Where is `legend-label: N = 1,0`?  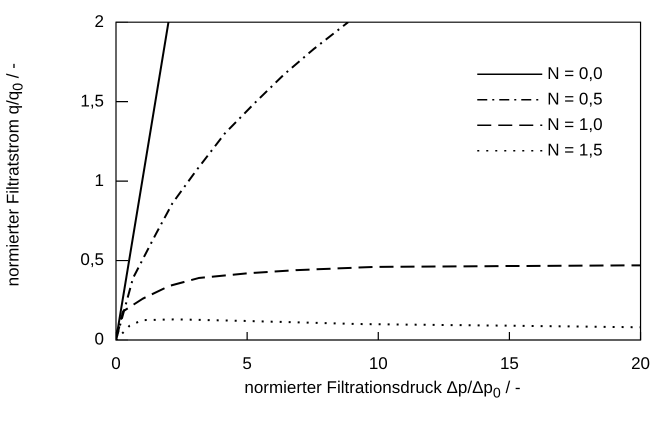 legend-label: N = 1,0 is located at coordinates (575, 124).